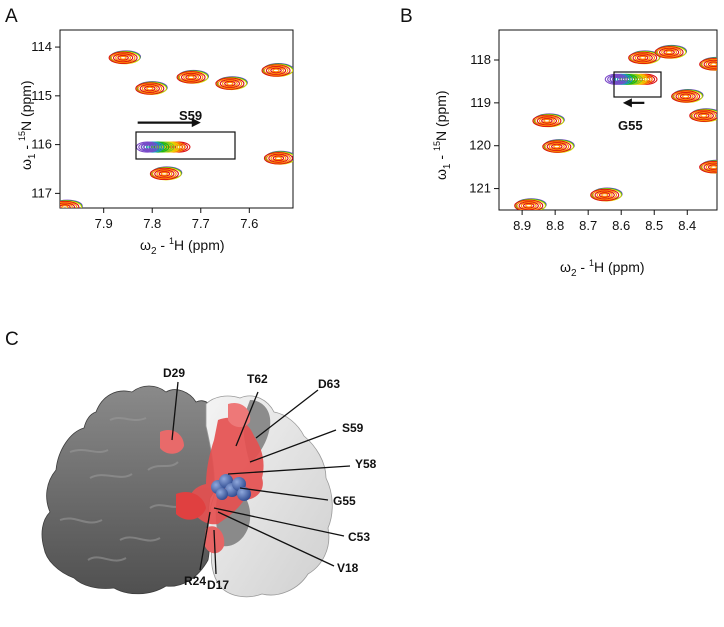 Image resolution: width=724 pixels, height=627 pixels. I want to click on arrow-s59, so click(169, 123).